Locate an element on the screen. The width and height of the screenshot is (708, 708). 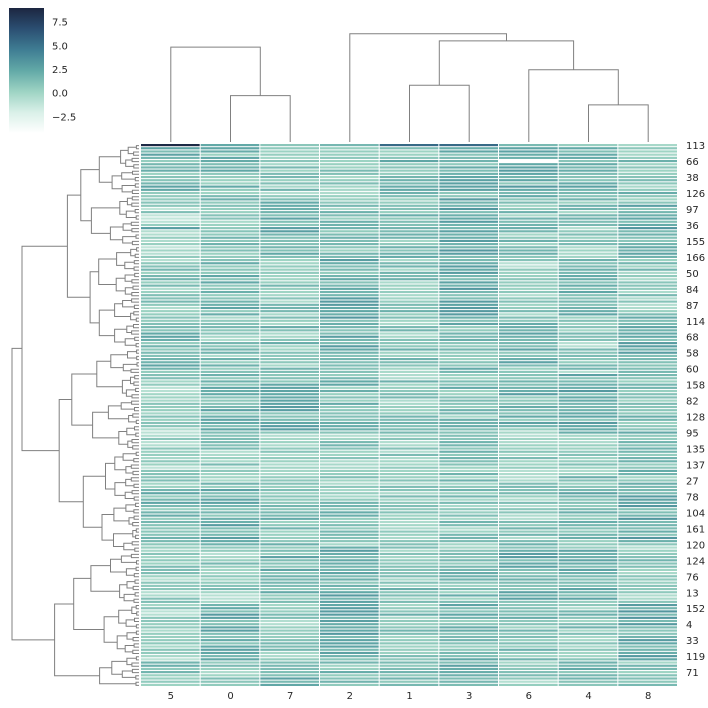
colorbar-tick-label: −2.5 is located at coordinates (64, 117).